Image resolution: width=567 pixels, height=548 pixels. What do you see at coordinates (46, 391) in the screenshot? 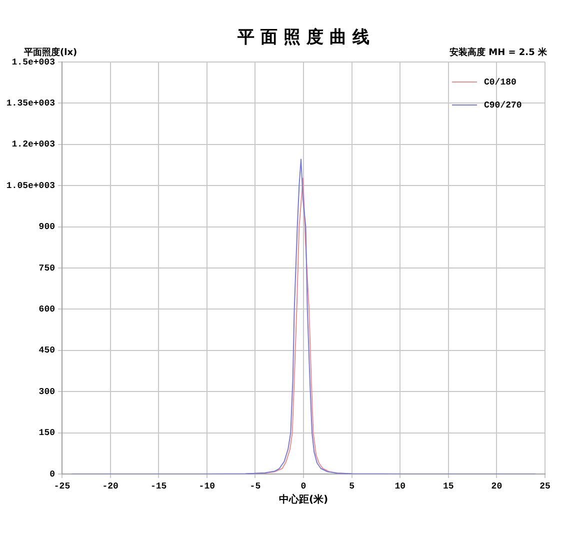
I see `y-tick-label: 300` at bounding box center [46, 391].